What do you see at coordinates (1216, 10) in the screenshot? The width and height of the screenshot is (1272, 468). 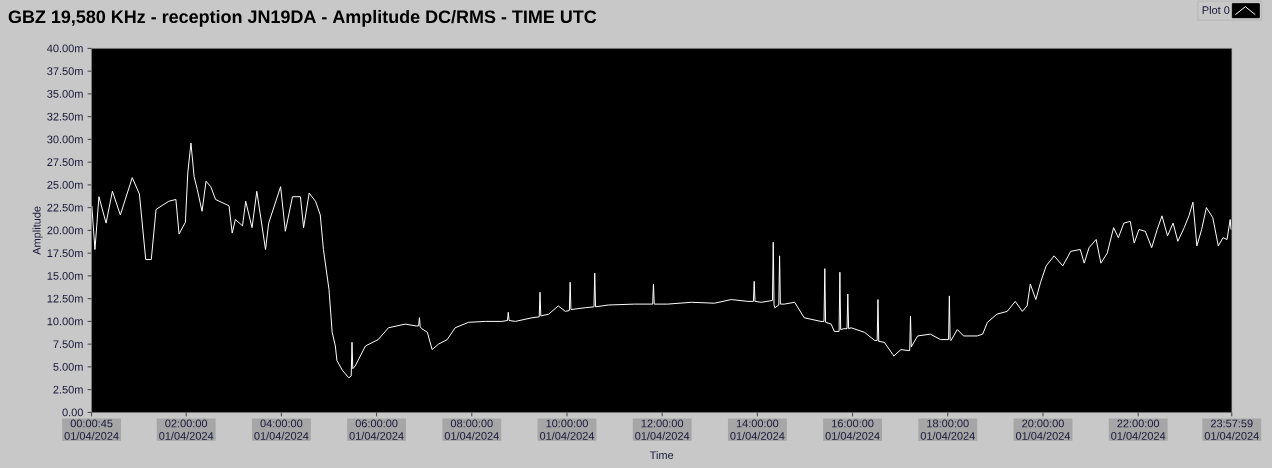 I see `legend-label: Plot 0` at bounding box center [1216, 10].